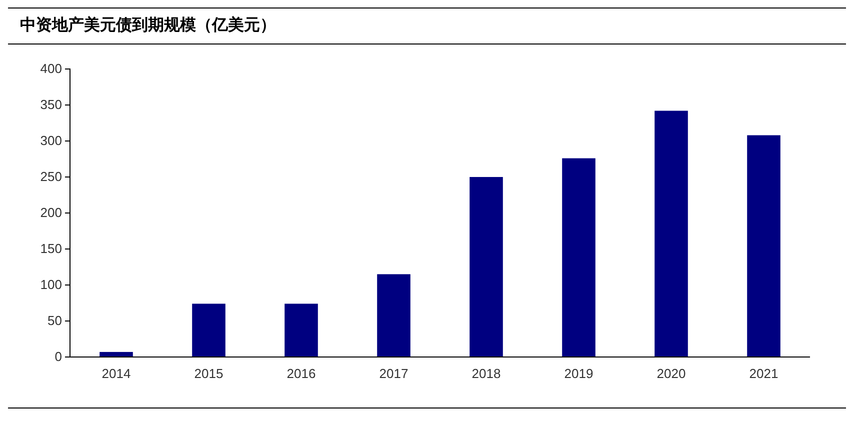 The height and width of the screenshot is (436, 854). What do you see at coordinates (58, 356) in the screenshot?
I see `y-tick-label: 0` at bounding box center [58, 356].